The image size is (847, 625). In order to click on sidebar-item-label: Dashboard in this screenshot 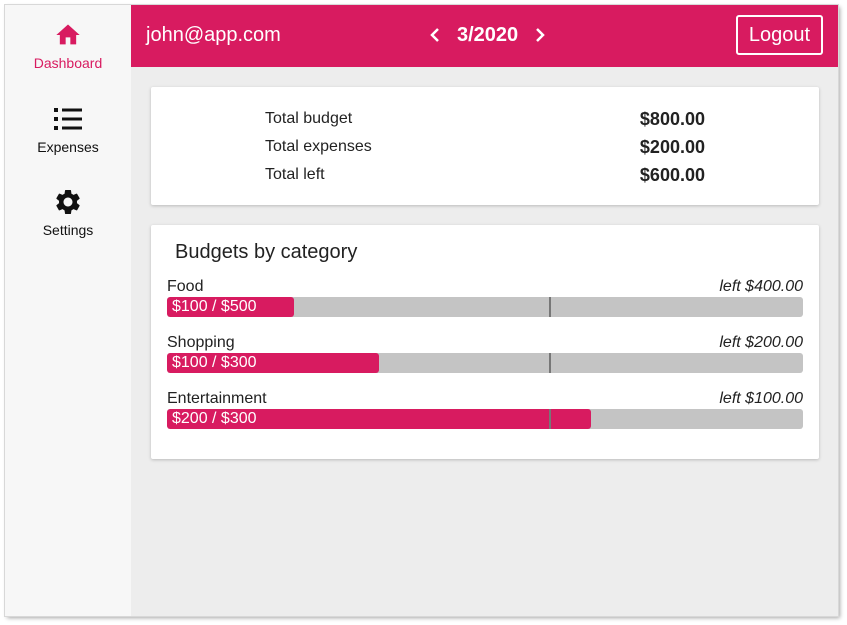, I will do `click(68, 63)`.